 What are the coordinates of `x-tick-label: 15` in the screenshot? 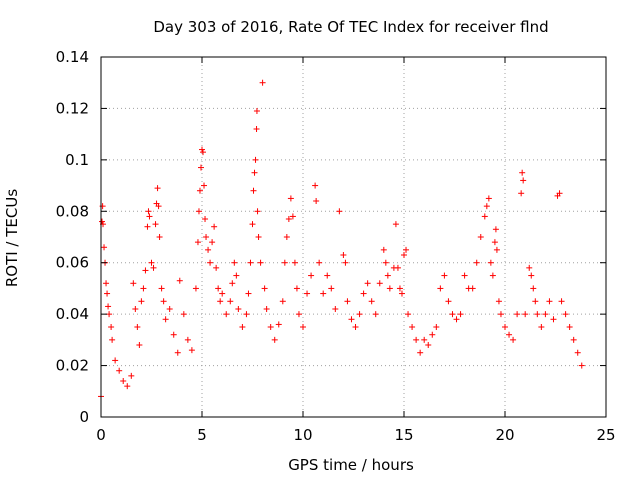 It's located at (403, 435).